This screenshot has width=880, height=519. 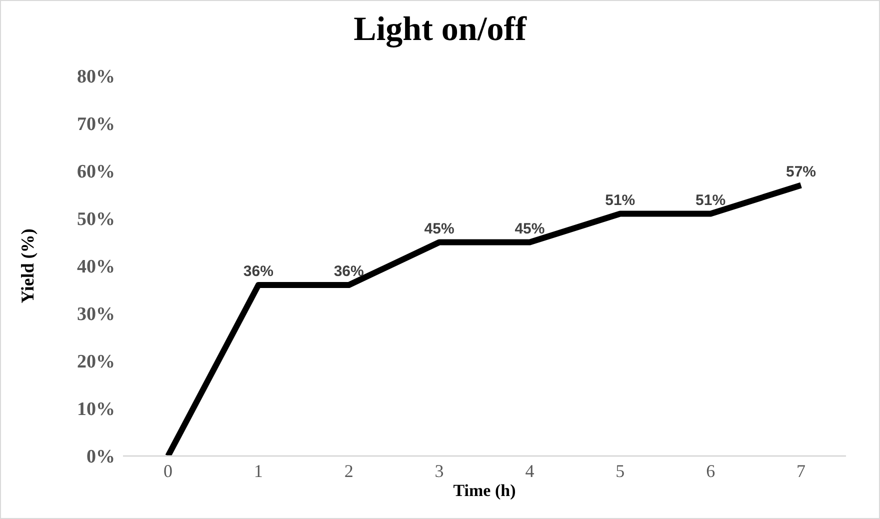 What do you see at coordinates (96, 315) in the screenshot?
I see `y-tick-label: 30%` at bounding box center [96, 315].